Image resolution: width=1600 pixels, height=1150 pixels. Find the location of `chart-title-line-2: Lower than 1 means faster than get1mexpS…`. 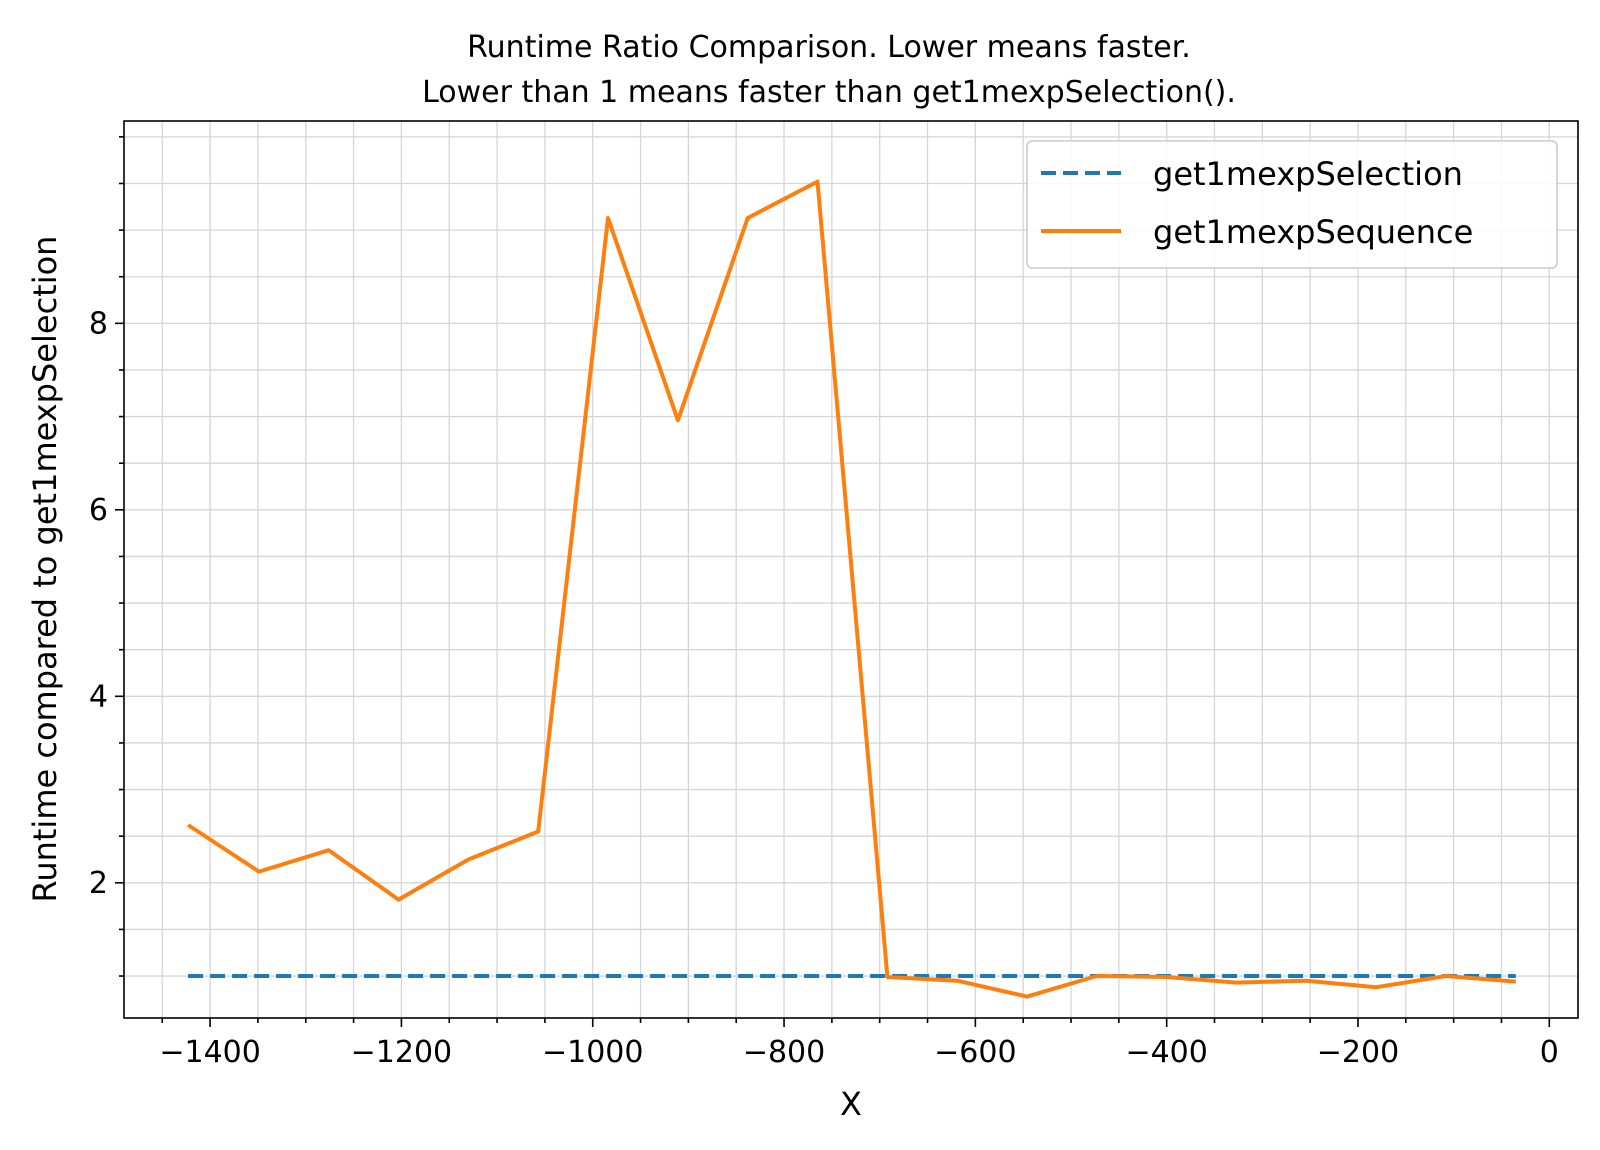

chart-title-line-2: Lower than 1 means faster than get1mexpS… is located at coordinates (829, 92).